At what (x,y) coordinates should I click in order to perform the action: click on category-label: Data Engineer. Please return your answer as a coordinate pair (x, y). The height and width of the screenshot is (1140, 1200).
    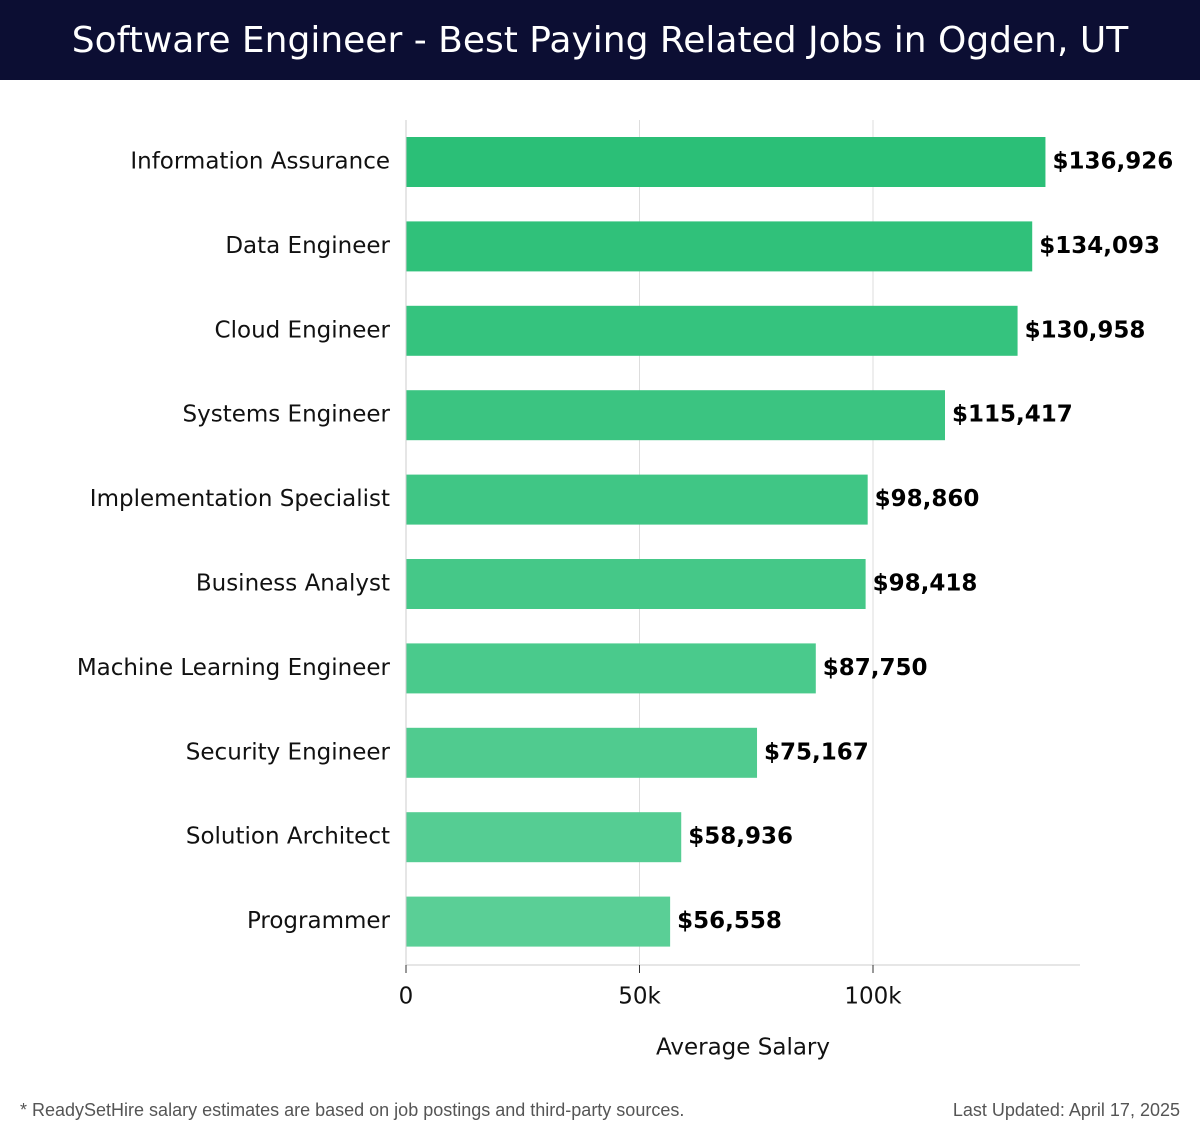
    Looking at the image, I should click on (307, 246).